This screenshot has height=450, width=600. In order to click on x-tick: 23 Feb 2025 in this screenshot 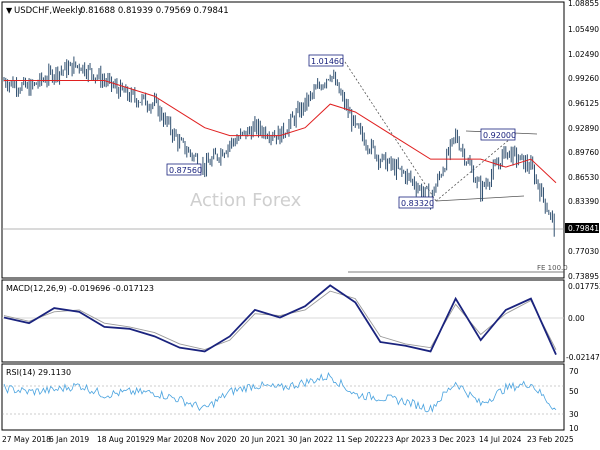, I will do `click(550, 439)`.